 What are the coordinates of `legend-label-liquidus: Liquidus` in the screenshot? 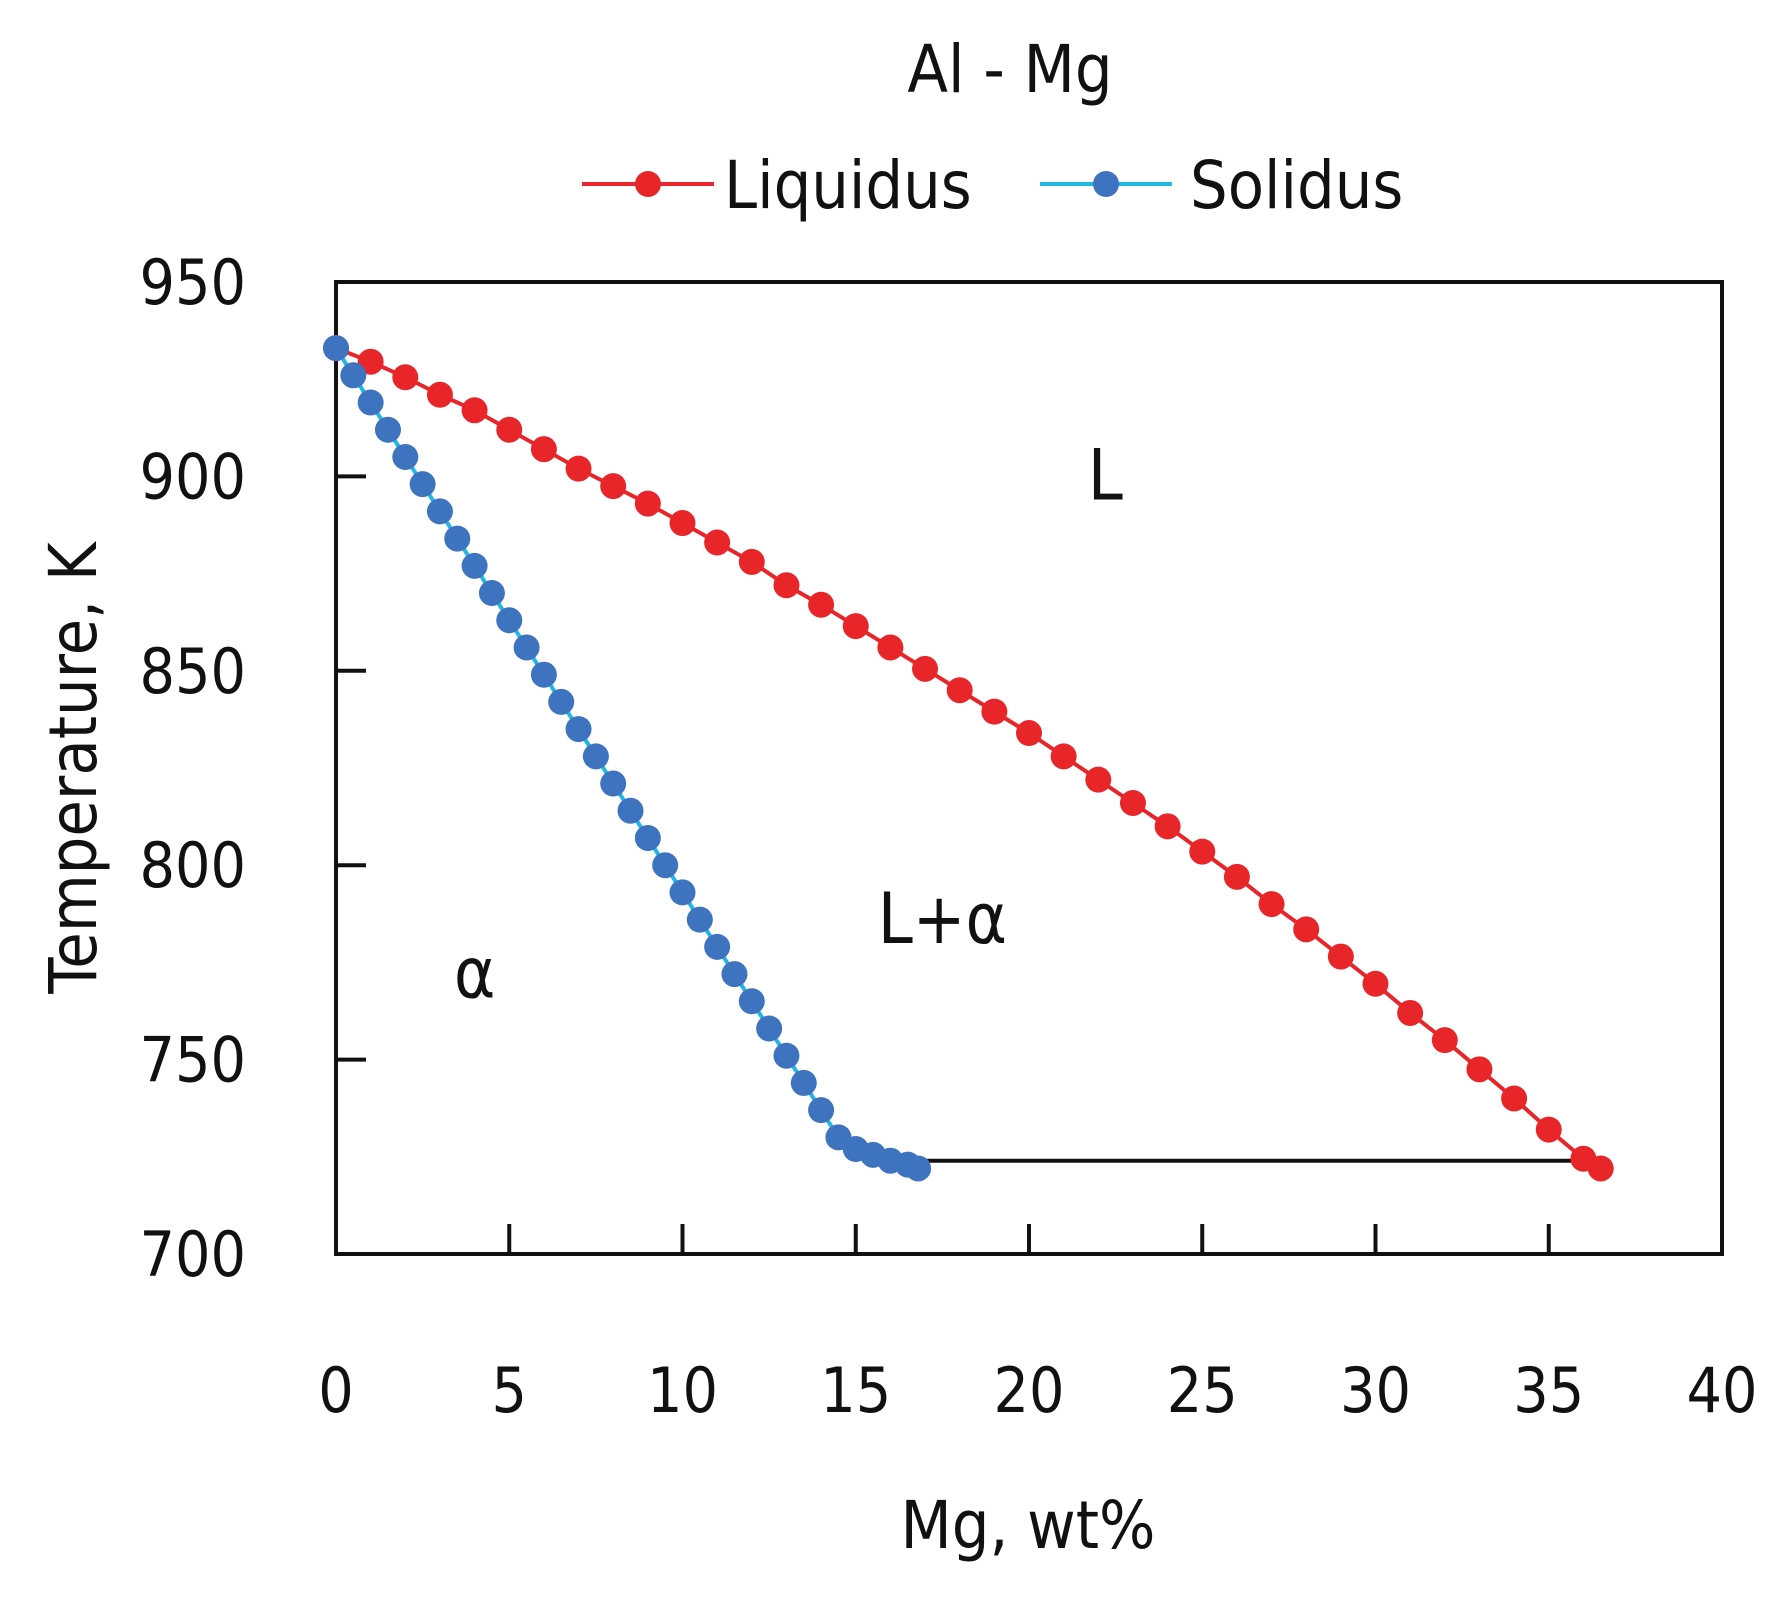 It's located at (848, 185).